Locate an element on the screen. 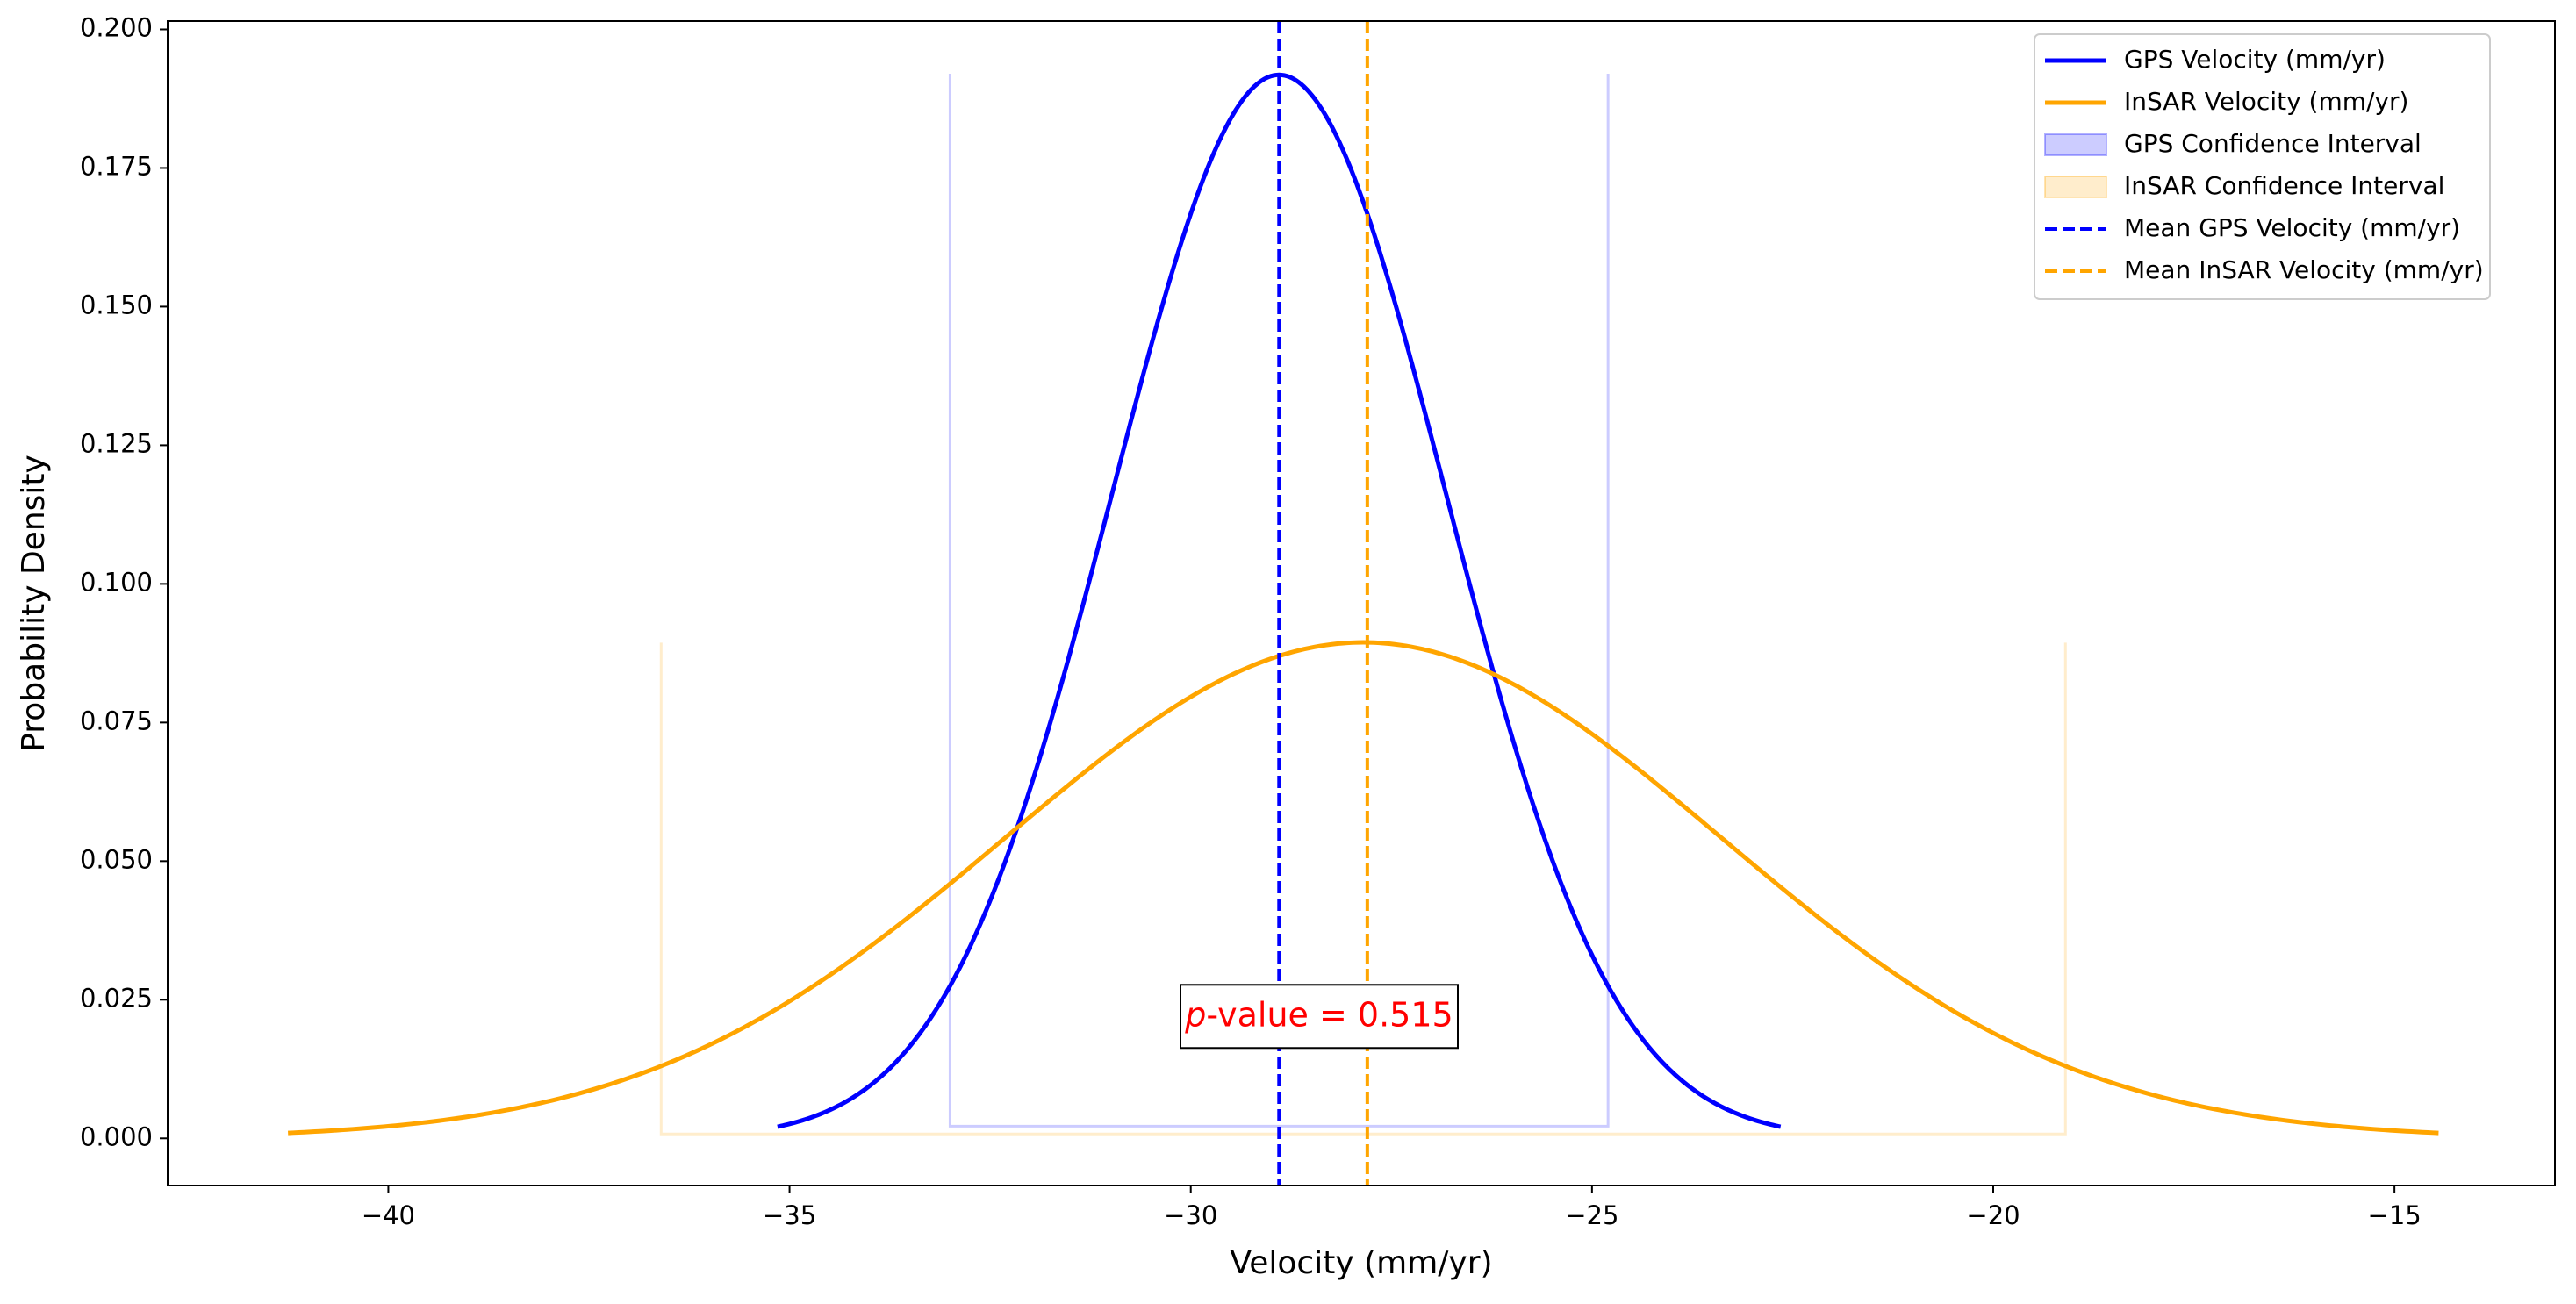 This screenshot has width=2576, height=1304. legend-box is located at coordinates (2262, 166).